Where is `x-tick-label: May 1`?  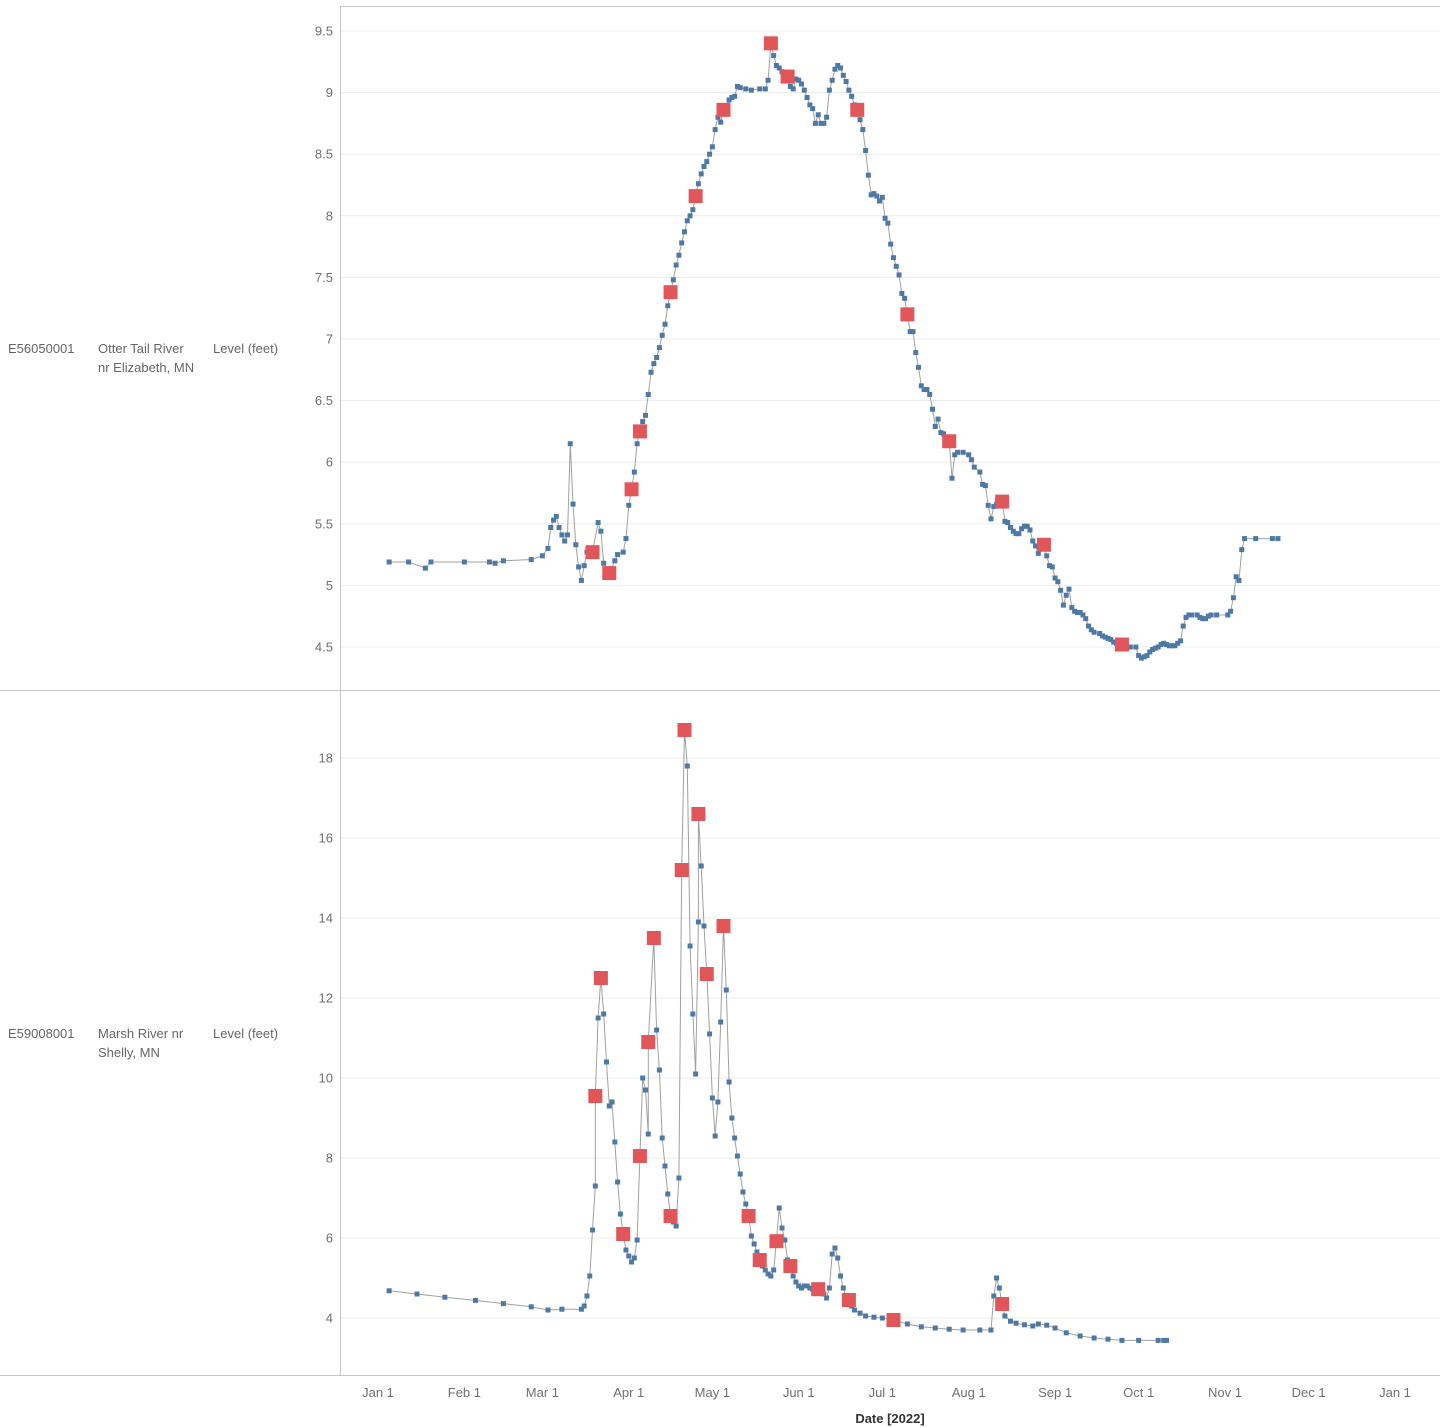
x-tick-label: May 1 is located at coordinates (712, 1392).